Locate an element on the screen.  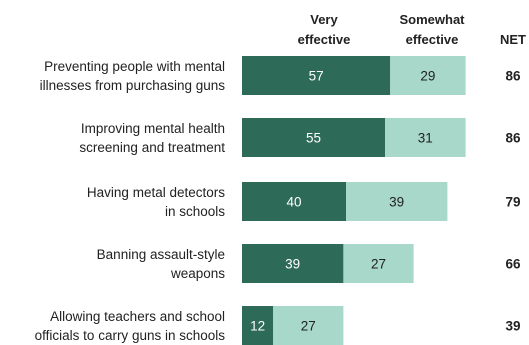
value-net-1: 86 is located at coordinates (513, 138).